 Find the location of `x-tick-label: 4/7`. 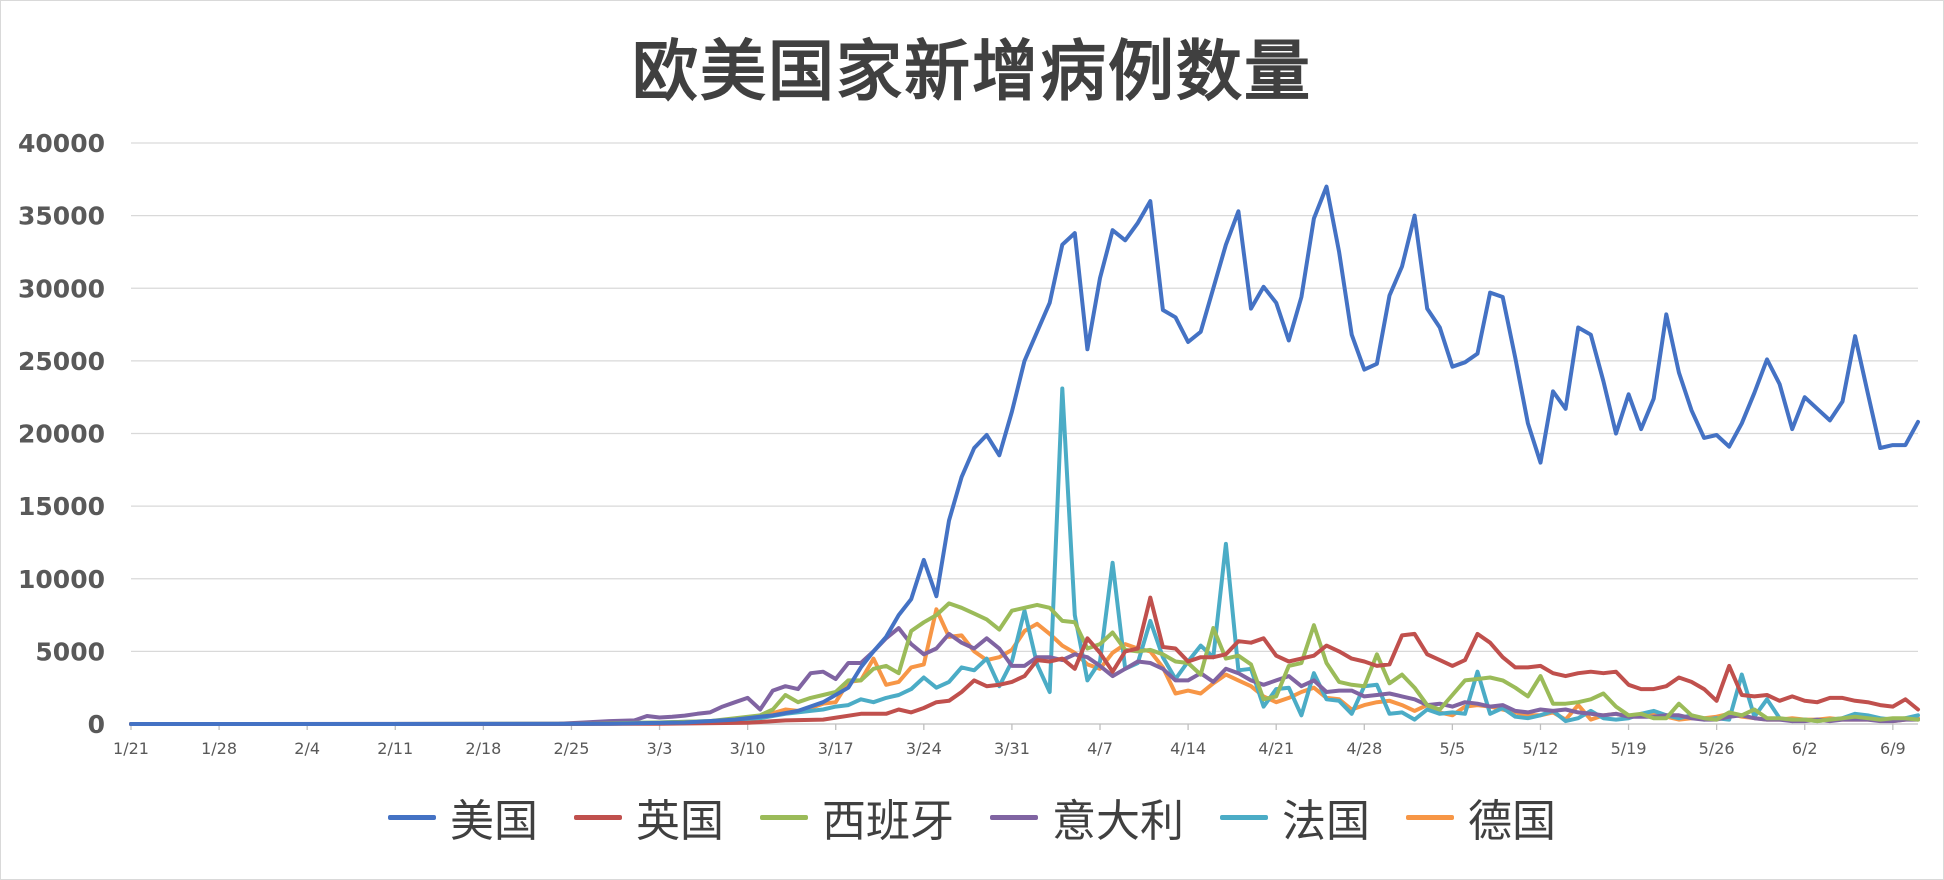

x-tick-label: 4/7 is located at coordinates (1100, 748).